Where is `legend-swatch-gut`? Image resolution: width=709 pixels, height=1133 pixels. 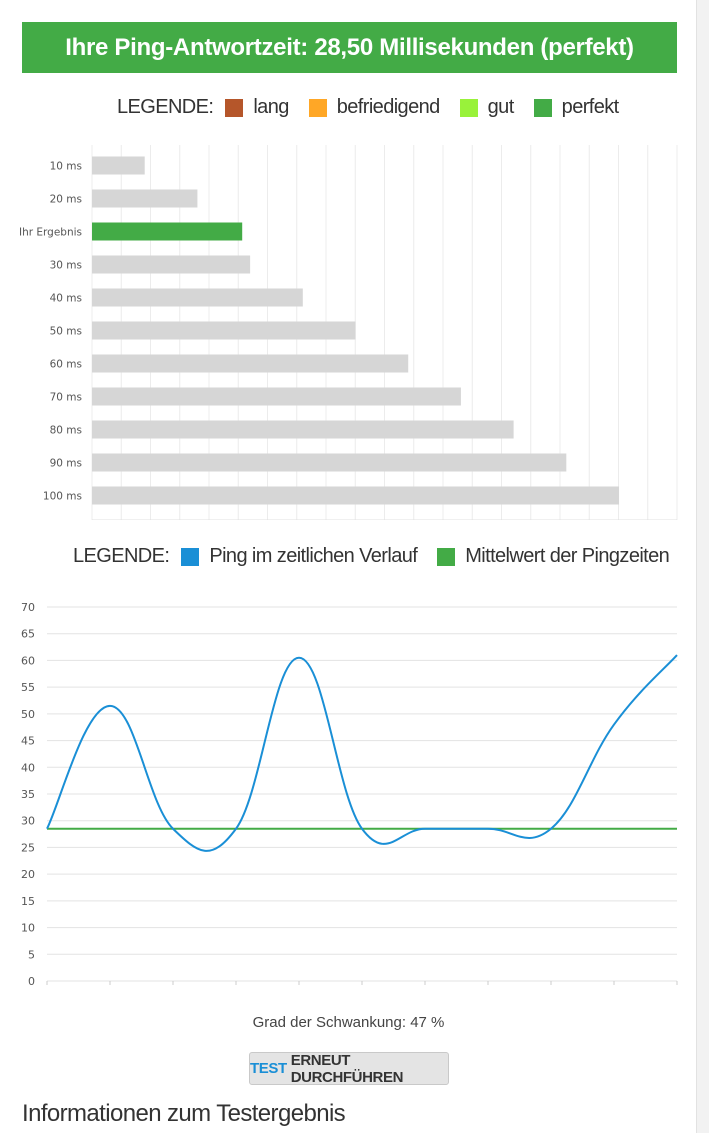 legend-swatch-gut is located at coordinates (468, 107).